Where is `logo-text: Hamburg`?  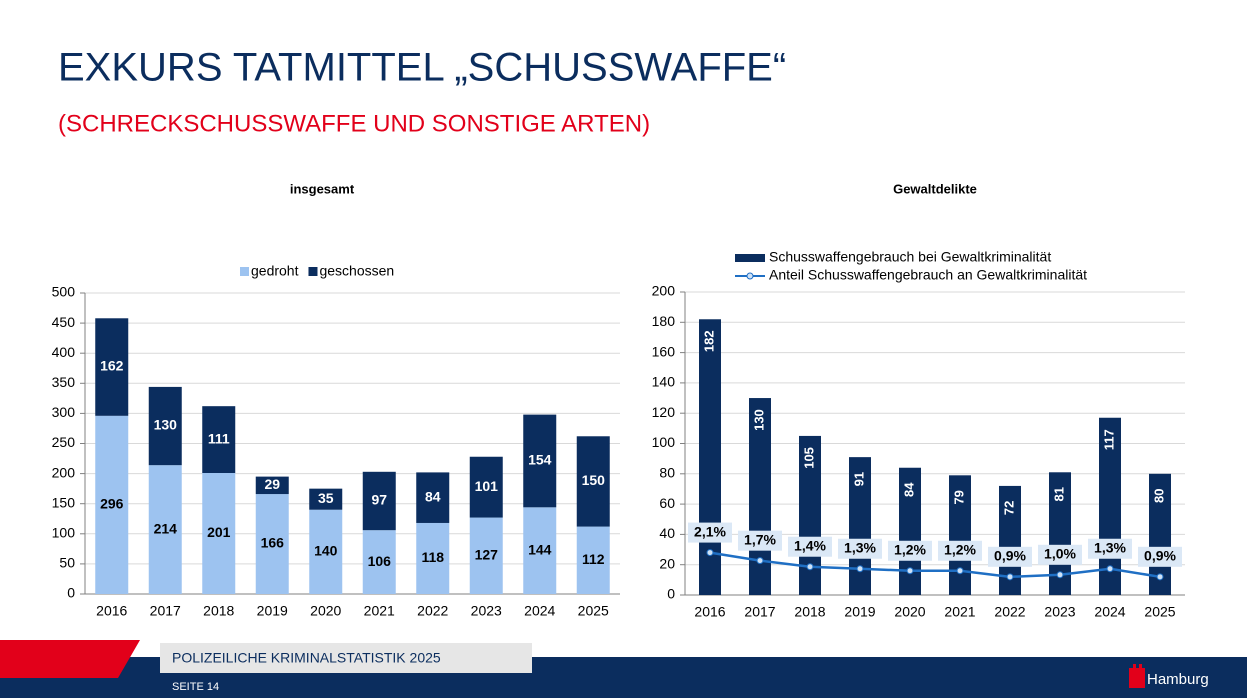
logo-text: Hamburg is located at coordinates (1178, 679).